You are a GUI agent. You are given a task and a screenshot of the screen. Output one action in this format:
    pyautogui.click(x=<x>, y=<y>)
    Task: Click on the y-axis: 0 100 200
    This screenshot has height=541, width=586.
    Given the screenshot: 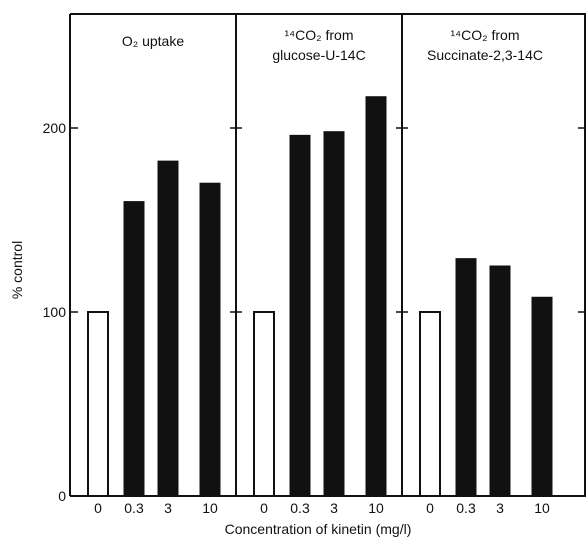 What is the action you would take?
    pyautogui.click(x=60, y=312)
    